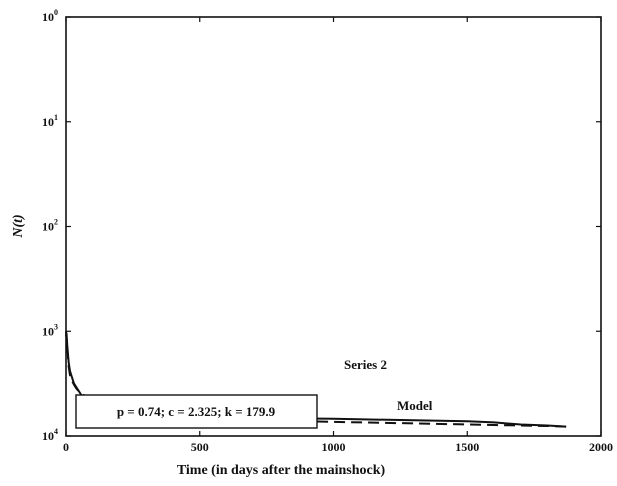  I want to click on params-text: p = 0.74; c = 2.325; k = 179.9, so click(196, 411).